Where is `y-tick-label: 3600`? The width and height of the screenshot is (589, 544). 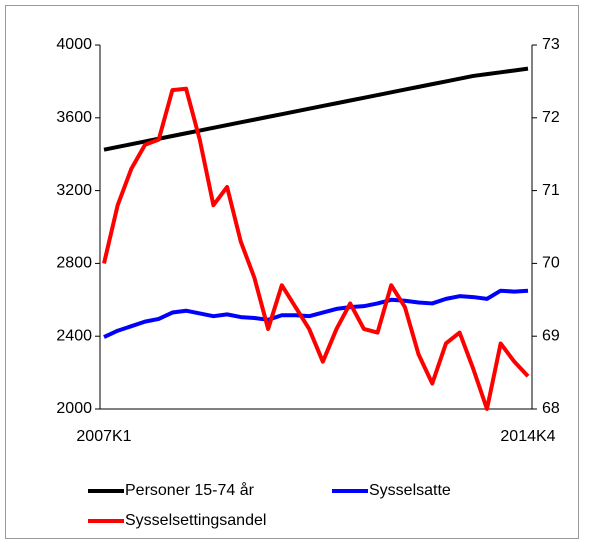
y-tick-label: 3600 is located at coordinates (74, 117).